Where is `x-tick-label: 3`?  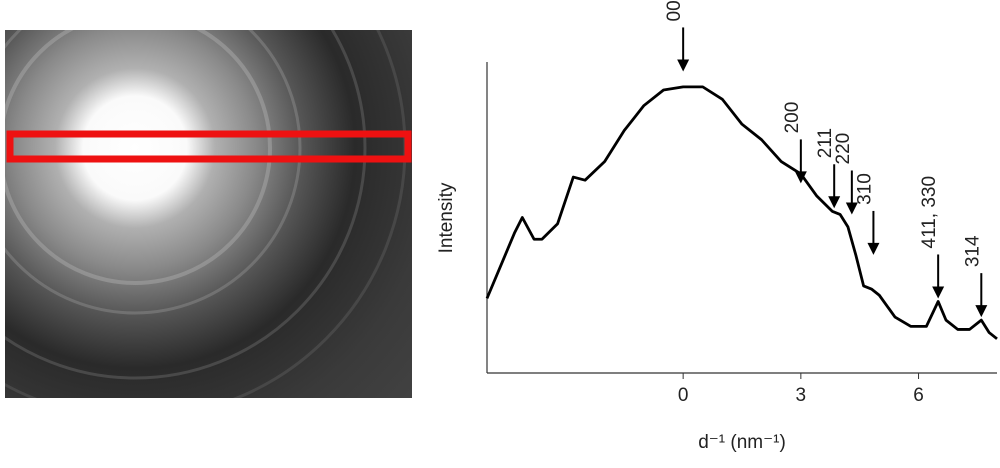
x-tick-label: 3 is located at coordinates (801, 395).